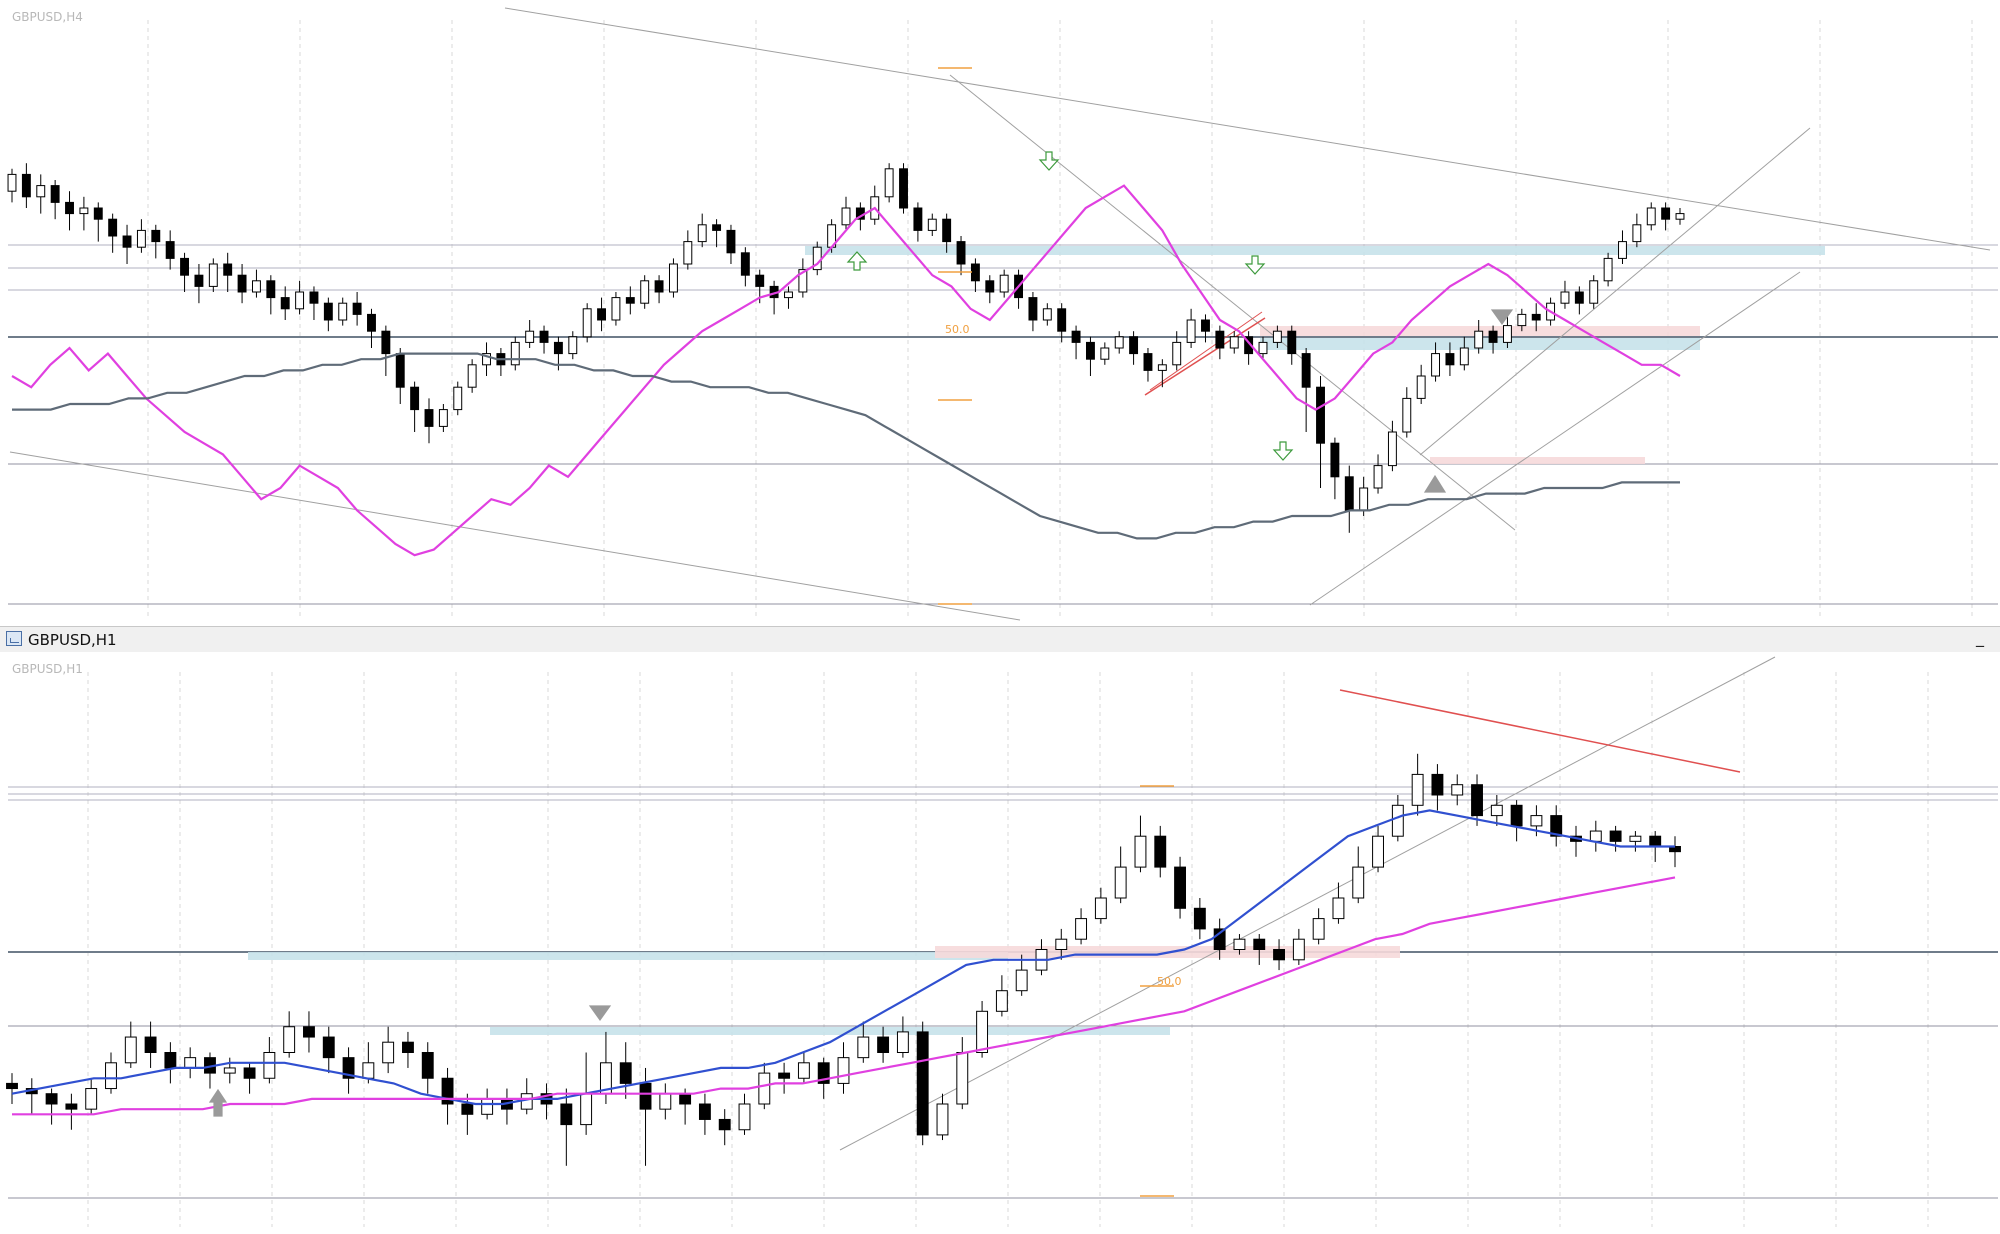  What do you see at coordinates (1169, 981) in the screenshot?
I see `fib-label: 50.0` at bounding box center [1169, 981].